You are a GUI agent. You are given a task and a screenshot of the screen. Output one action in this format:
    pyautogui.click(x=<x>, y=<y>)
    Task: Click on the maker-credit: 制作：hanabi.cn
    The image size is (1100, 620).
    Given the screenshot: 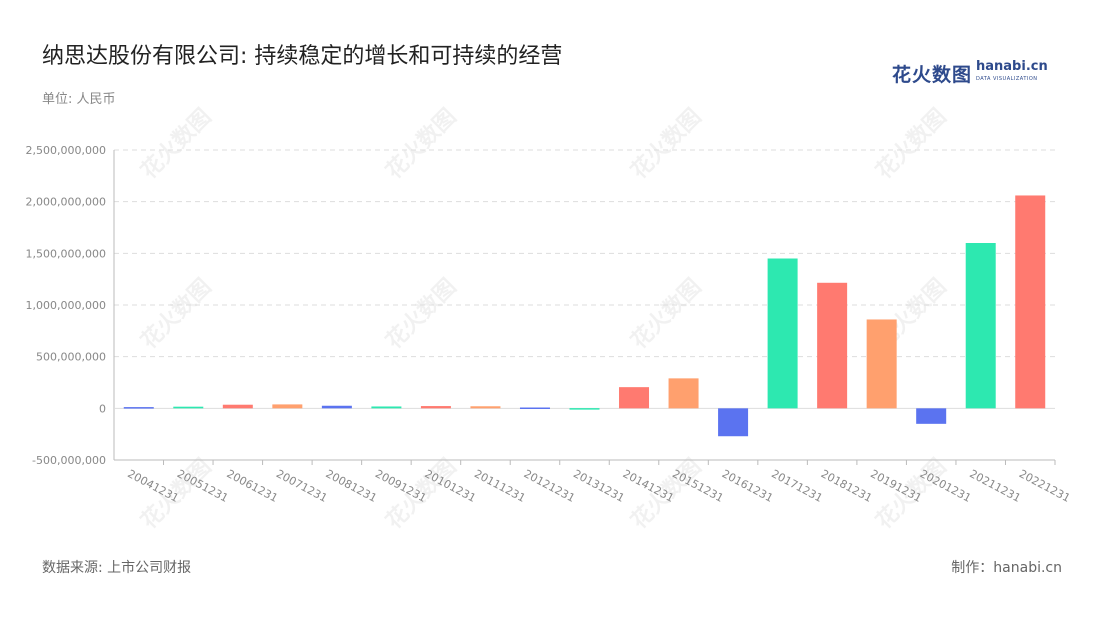 What is the action you would take?
    pyautogui.click(x=1006, y=568)
    